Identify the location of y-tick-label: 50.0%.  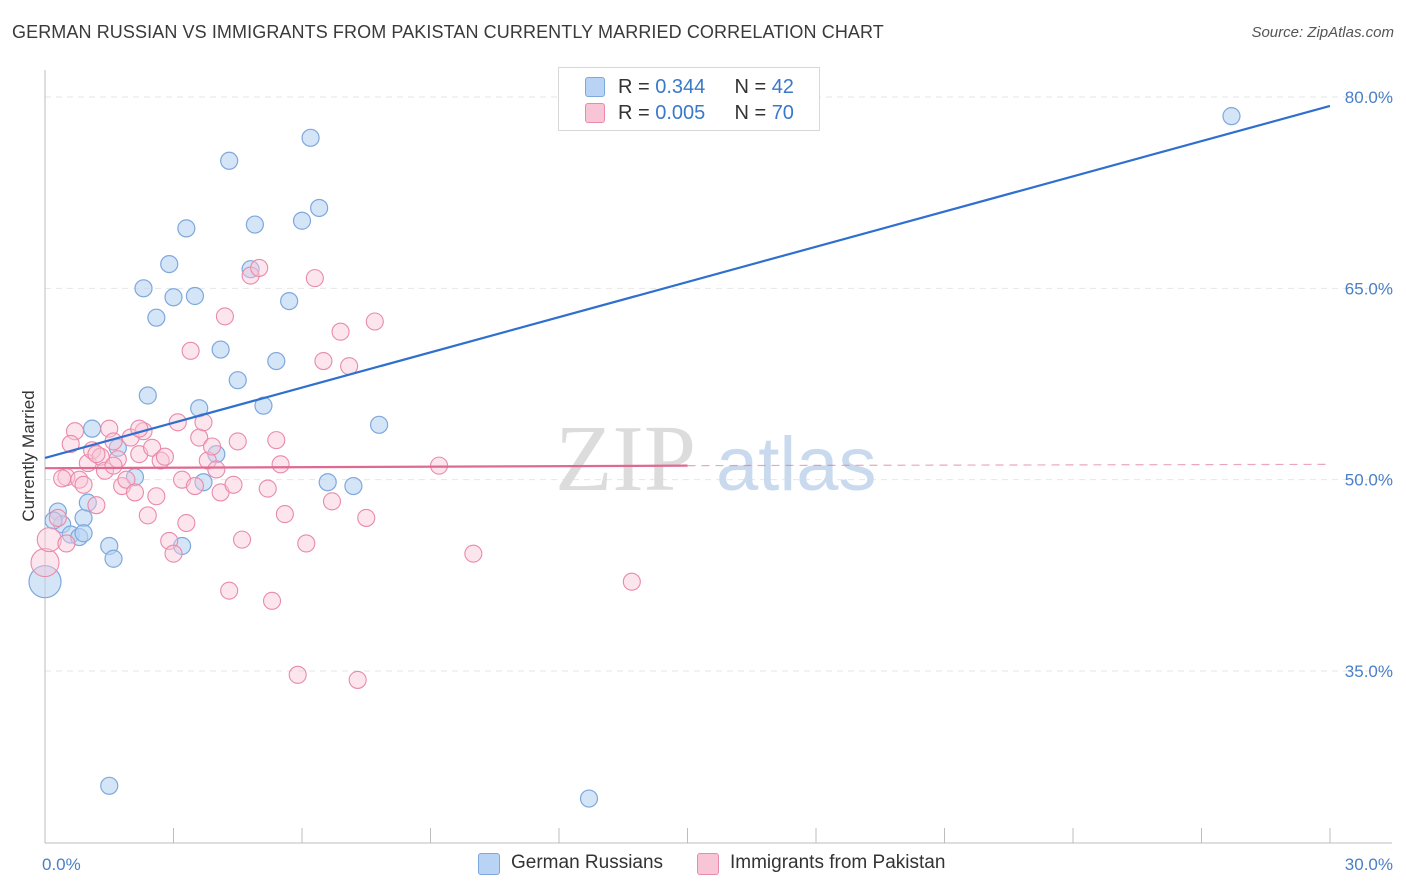
(1369, 480).